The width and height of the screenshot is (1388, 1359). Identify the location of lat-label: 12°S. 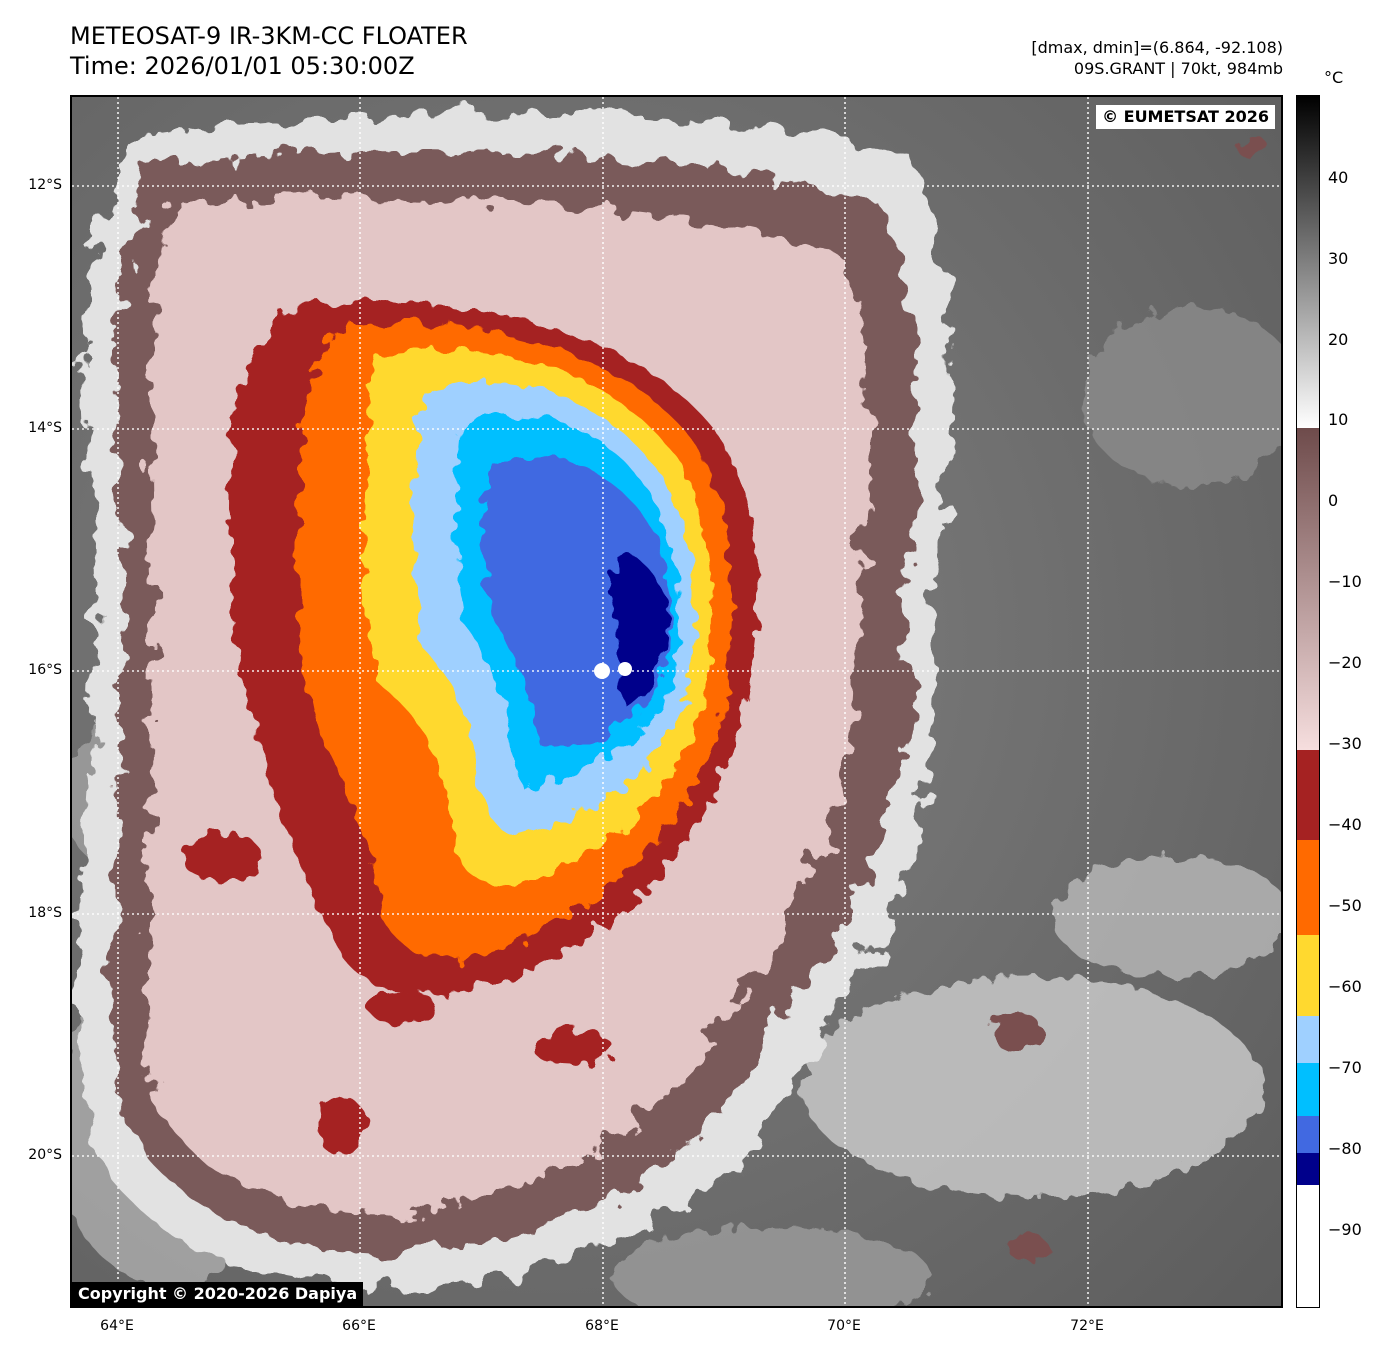
(45, 185).